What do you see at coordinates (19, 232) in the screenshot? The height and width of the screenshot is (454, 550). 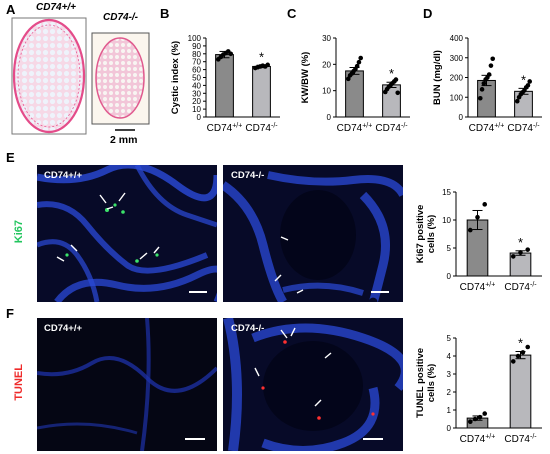 I see `ki67-stain-label: Ki67` at bounding box center [19, 232].